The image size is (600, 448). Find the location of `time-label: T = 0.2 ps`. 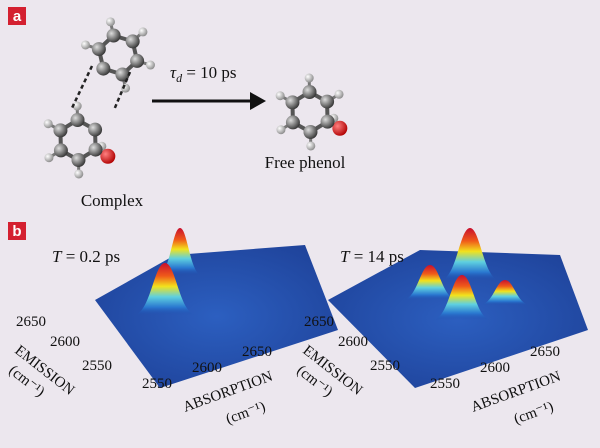

time-label: T = 0.2 ps is located at coordinates (86, 256).